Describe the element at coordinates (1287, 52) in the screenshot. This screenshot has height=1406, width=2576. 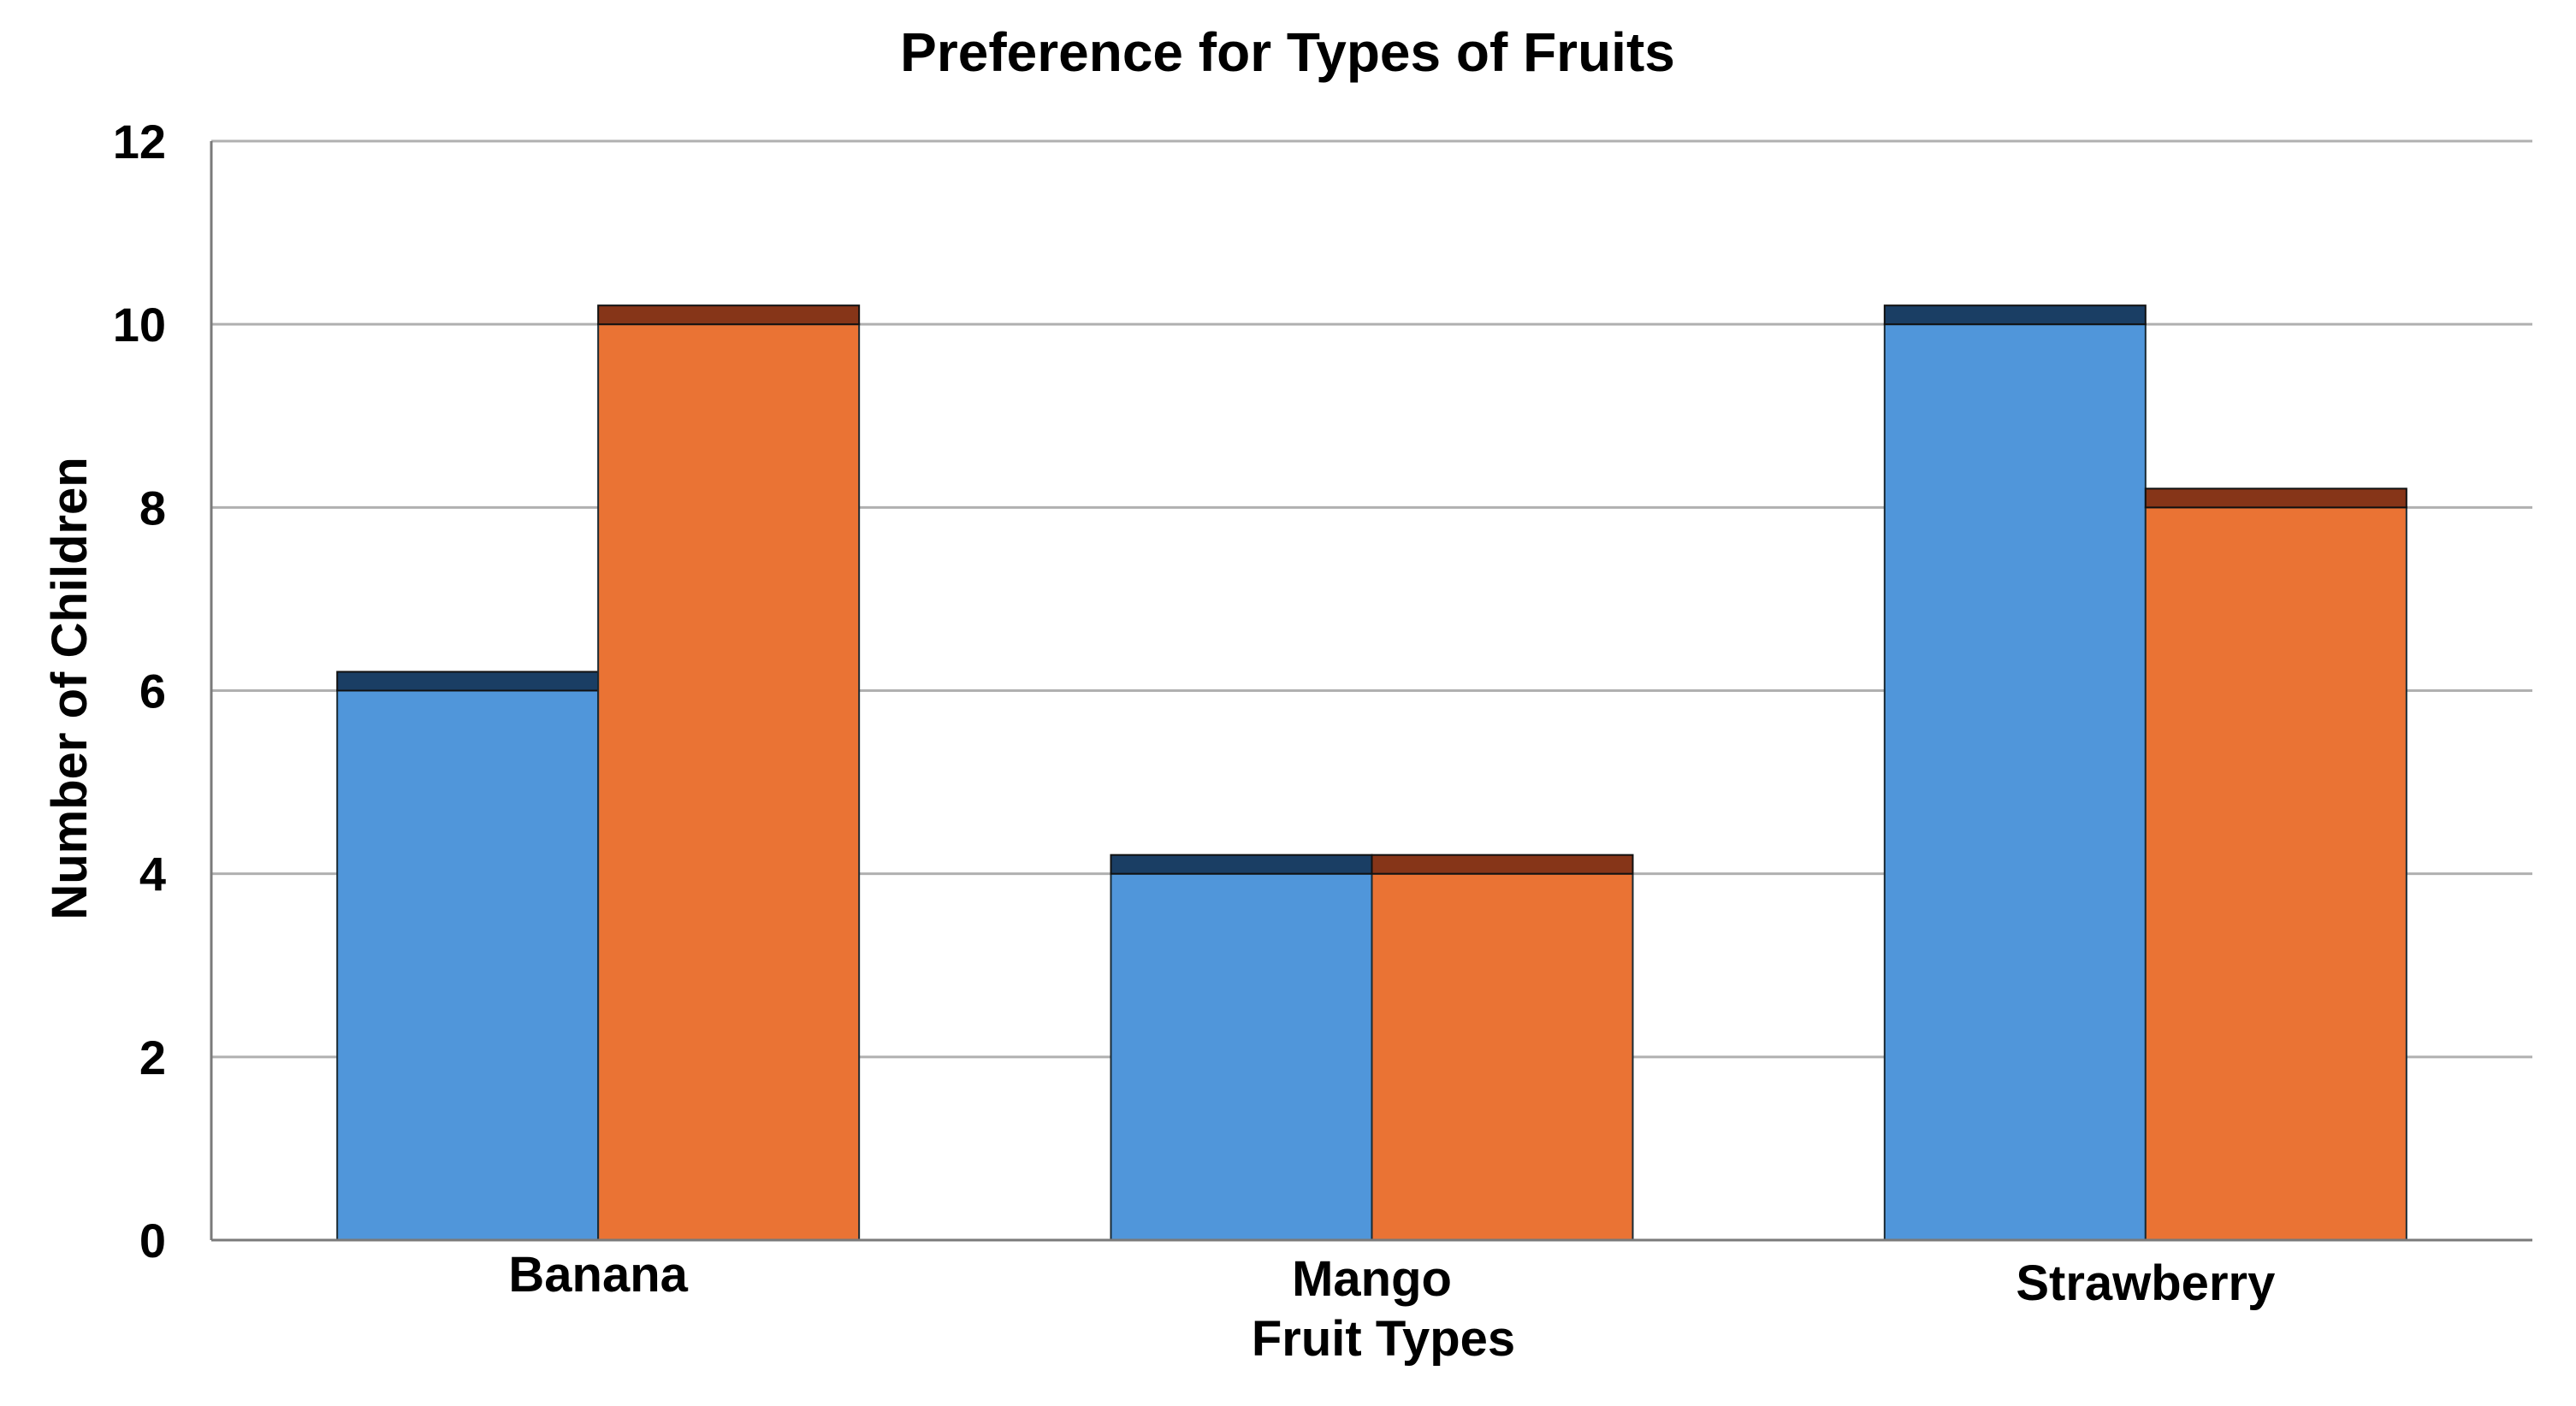
I see `chart-title: Preference for Types of Fruits` at that location.